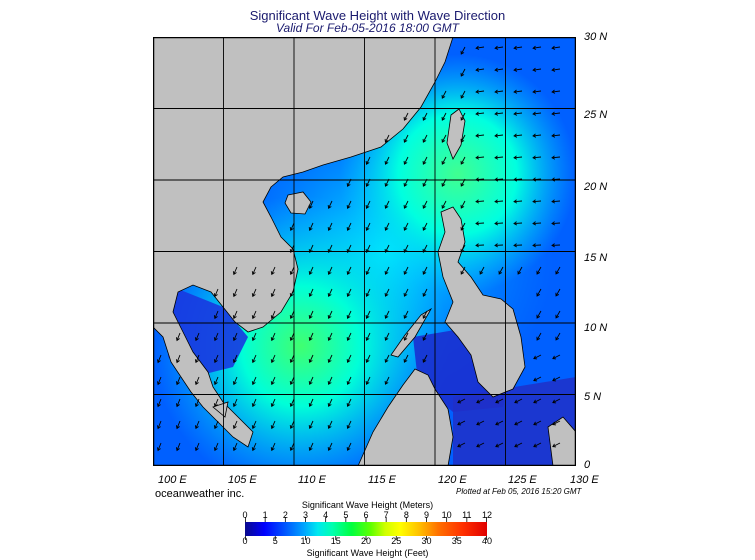 This screenshot has width=755, height=560. Describe the element at coordinates (596, 328) in the screenshot. I see `latitude-label: 10 N` at that location.